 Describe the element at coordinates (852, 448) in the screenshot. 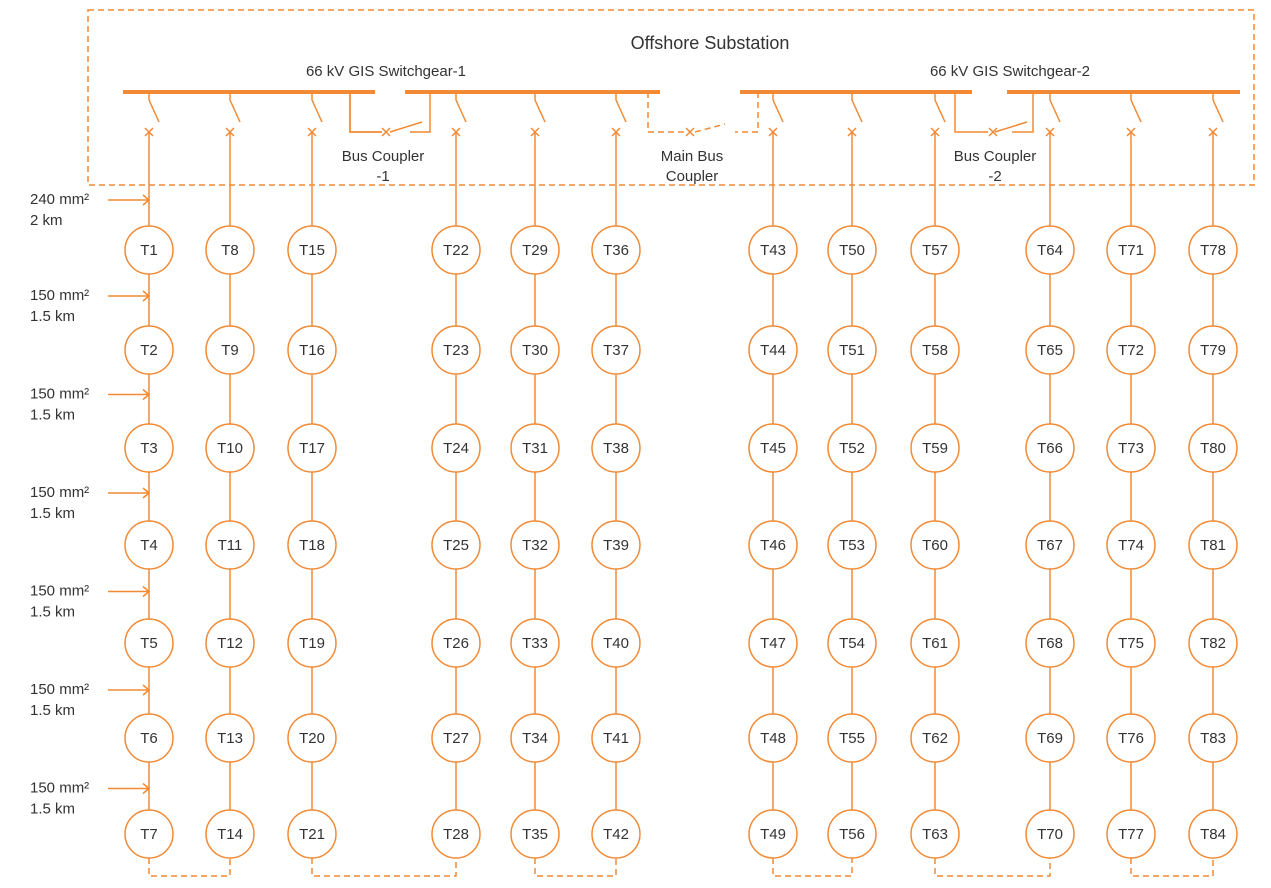

I see `turbine-label: T52` at that location.